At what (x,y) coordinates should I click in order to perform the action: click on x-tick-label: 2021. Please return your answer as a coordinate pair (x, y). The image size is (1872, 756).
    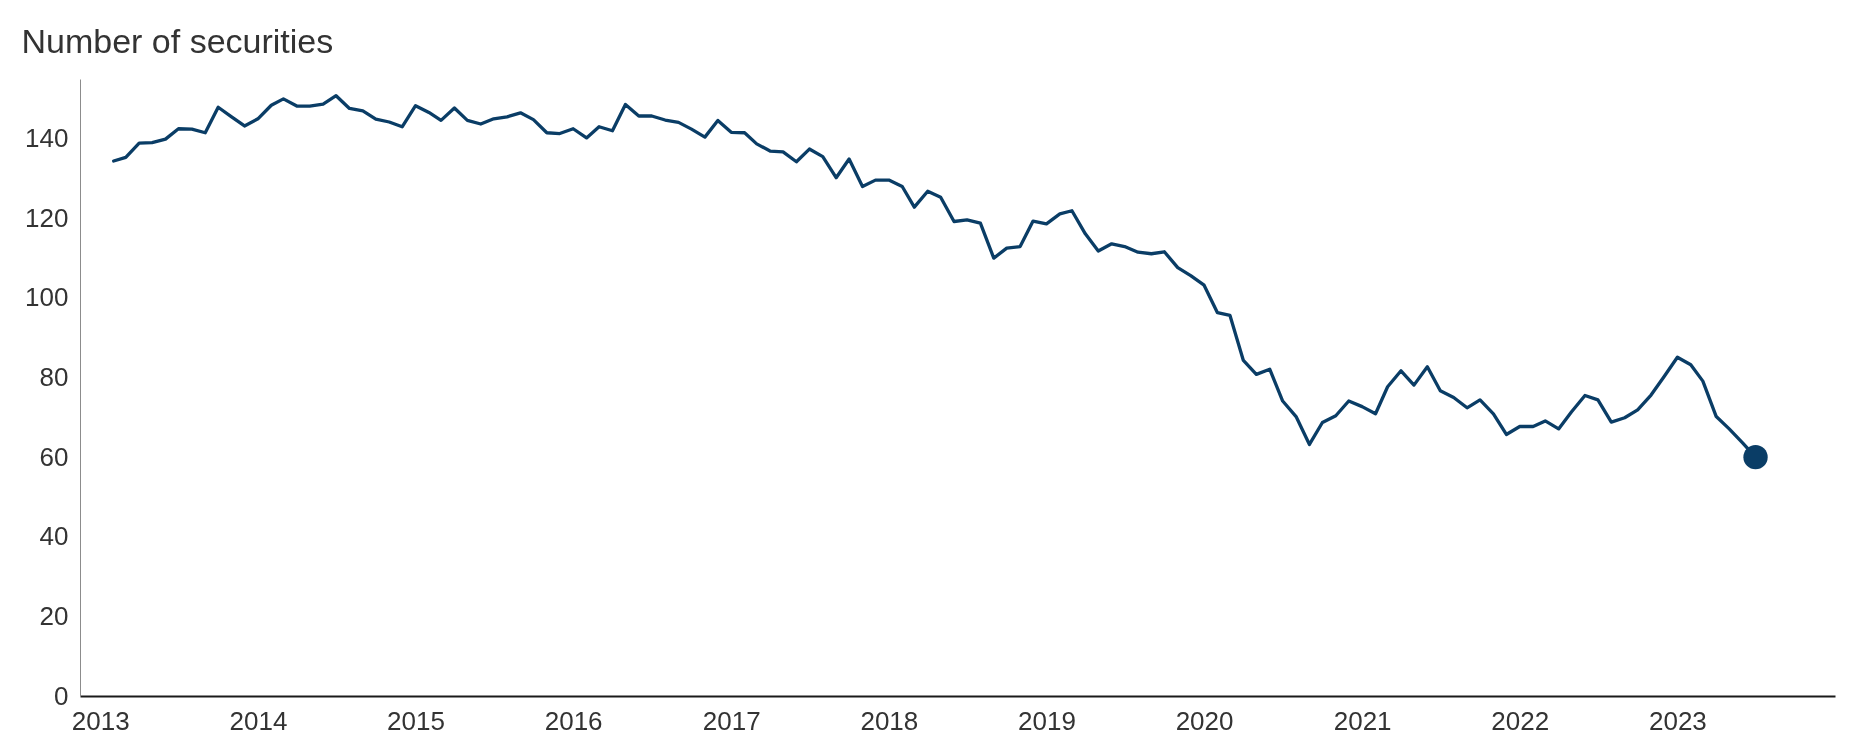
    Looking at the image, I should click on (1362, 720).